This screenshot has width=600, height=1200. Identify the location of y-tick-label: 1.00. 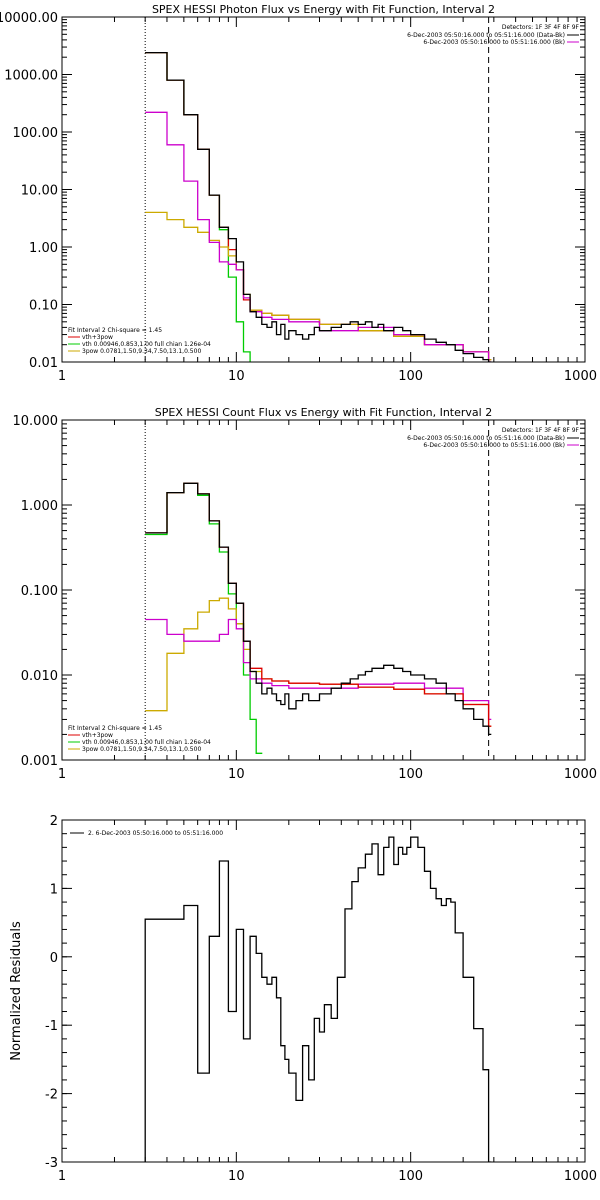
(43, 248).